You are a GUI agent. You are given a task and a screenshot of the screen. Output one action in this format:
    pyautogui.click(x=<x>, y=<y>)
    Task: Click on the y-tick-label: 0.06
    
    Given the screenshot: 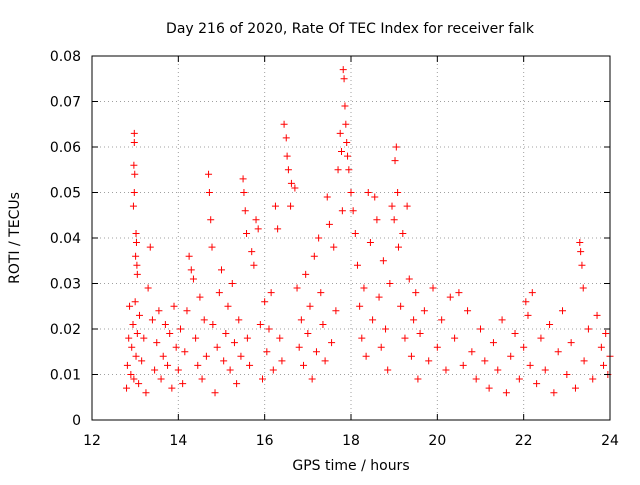 What is the action you would take?
    pyautogui.click(x=65, y=148)
    